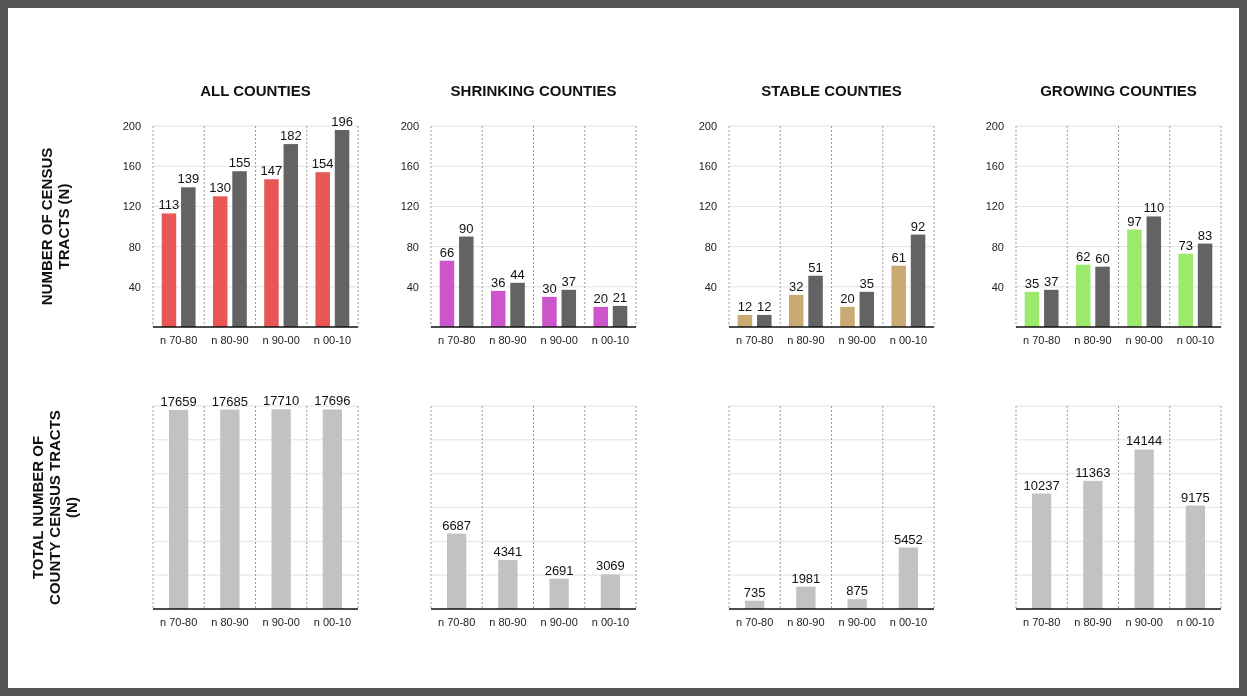  What do you see at coordinates (322, 164) in the screenshot?
I see `data-label: 154` at bounding box center [322, 164].